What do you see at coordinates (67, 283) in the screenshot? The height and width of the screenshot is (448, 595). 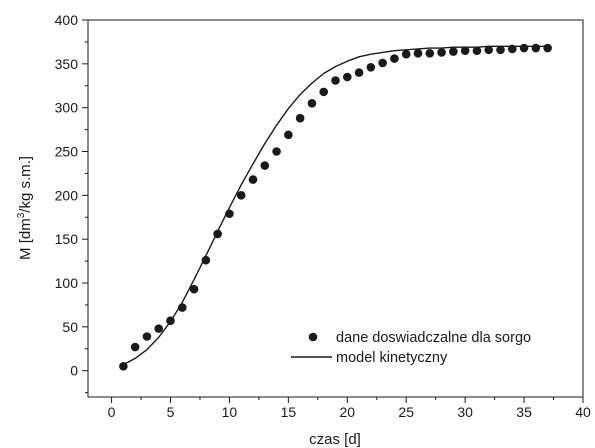 I see `y-tick-label: 100` at bounding box center [67, 283].